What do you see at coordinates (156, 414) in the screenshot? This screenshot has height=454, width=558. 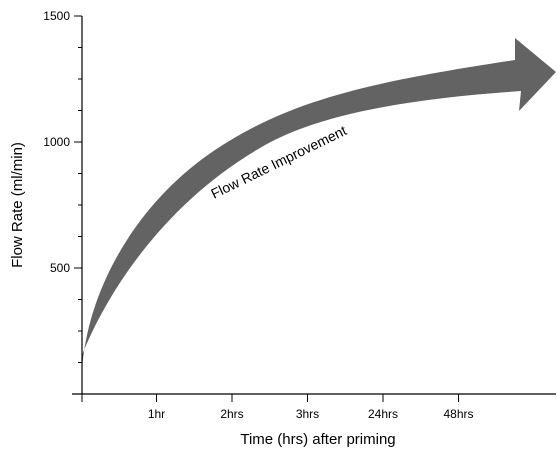 I see `x-tick-label: 1hr` at bounding box center [156, 414].